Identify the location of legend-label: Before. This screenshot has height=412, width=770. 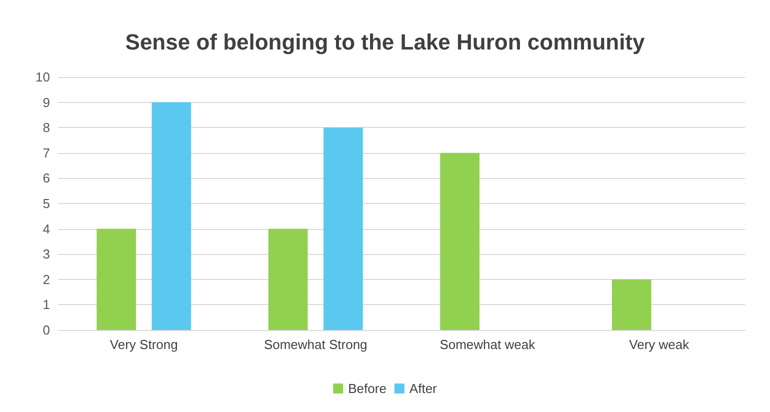
(367, 388).